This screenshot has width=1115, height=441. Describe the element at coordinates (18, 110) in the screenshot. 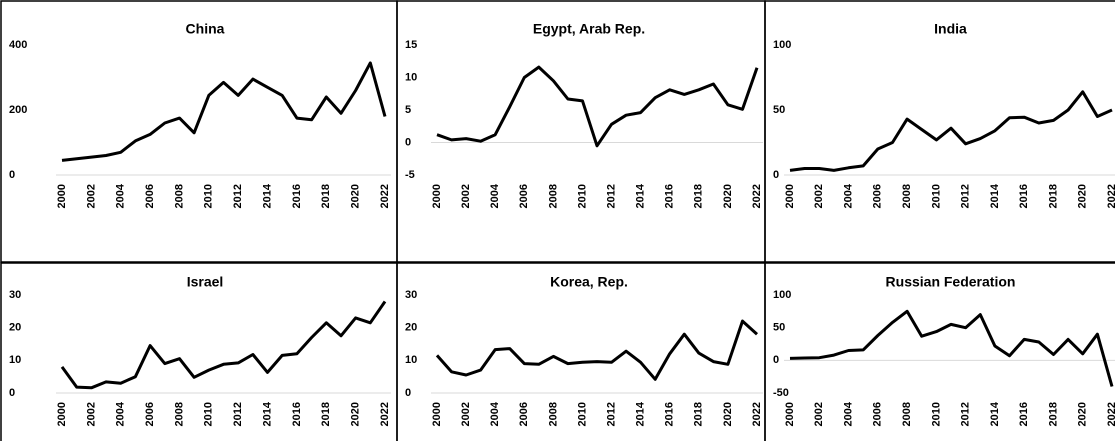

I see `y-tick-label: 200` at that location.